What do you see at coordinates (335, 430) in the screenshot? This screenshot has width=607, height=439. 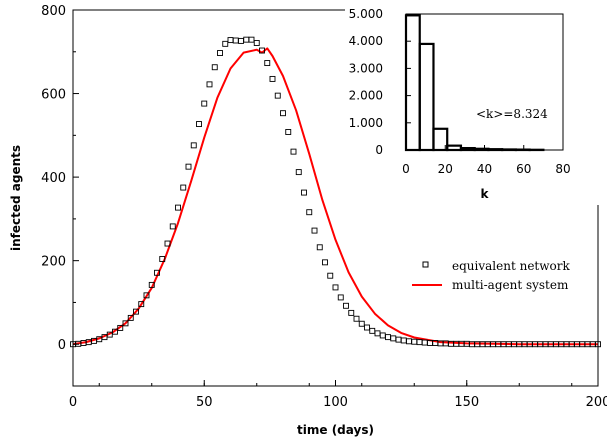 I see `x-axis-title: time (days)` at bounding box center [335, 430].